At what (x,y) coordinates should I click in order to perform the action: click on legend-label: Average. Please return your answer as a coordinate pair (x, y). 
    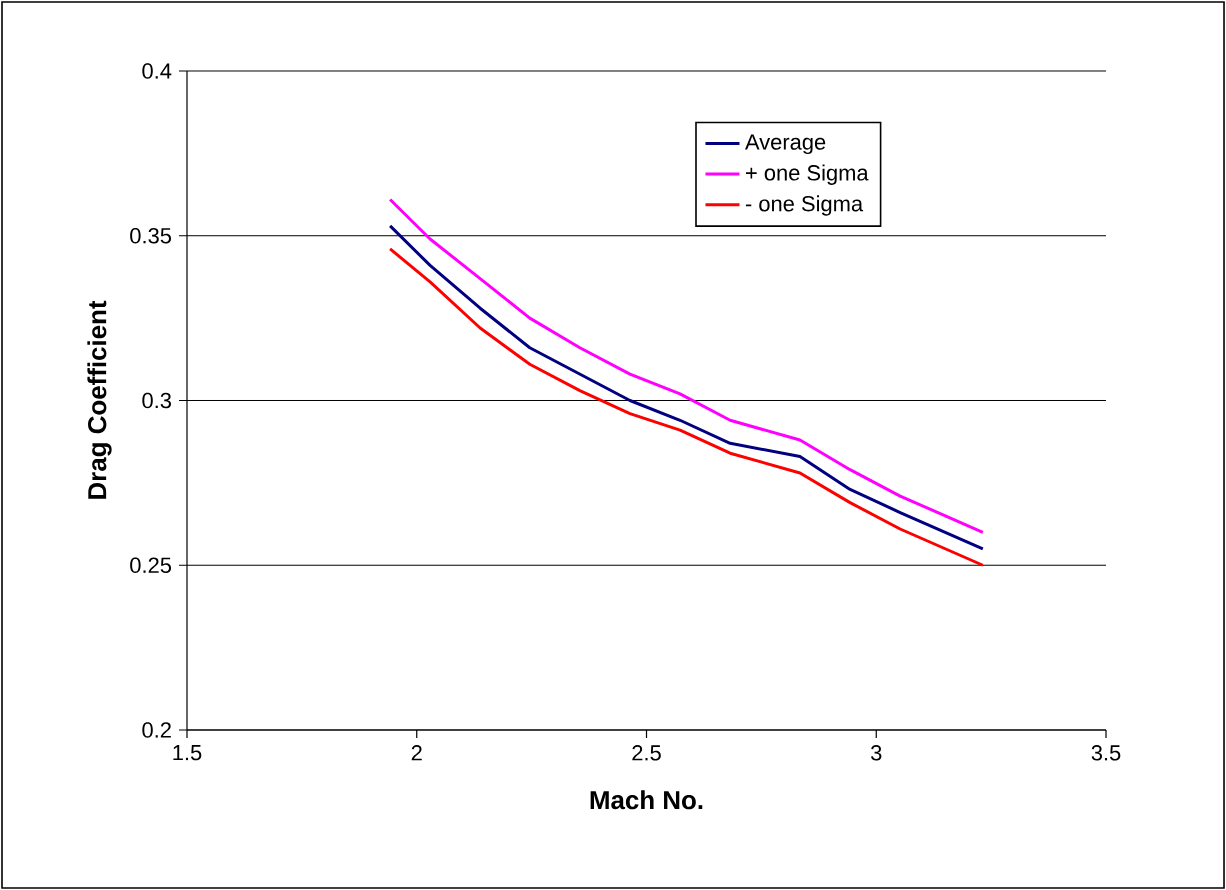
    Looking at the image, I should click on (785, 144).